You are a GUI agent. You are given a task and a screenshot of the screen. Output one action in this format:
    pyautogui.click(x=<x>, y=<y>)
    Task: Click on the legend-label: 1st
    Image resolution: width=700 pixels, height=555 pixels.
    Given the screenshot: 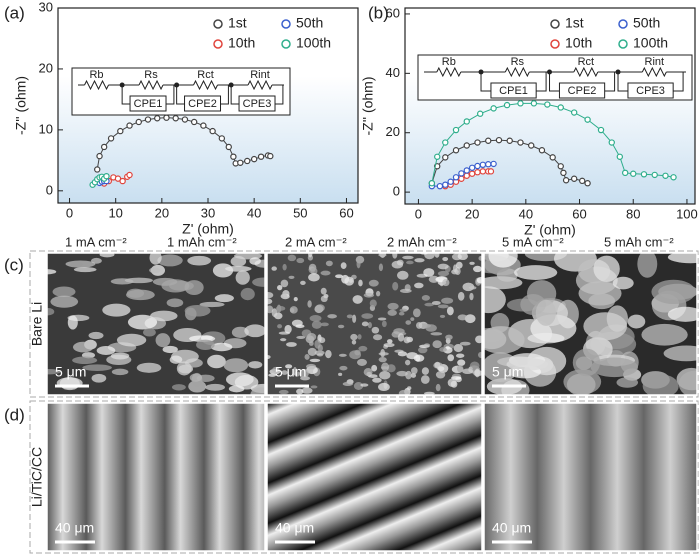 What is the action you would take?
    pyautogui.click(x=237, y=23)
    